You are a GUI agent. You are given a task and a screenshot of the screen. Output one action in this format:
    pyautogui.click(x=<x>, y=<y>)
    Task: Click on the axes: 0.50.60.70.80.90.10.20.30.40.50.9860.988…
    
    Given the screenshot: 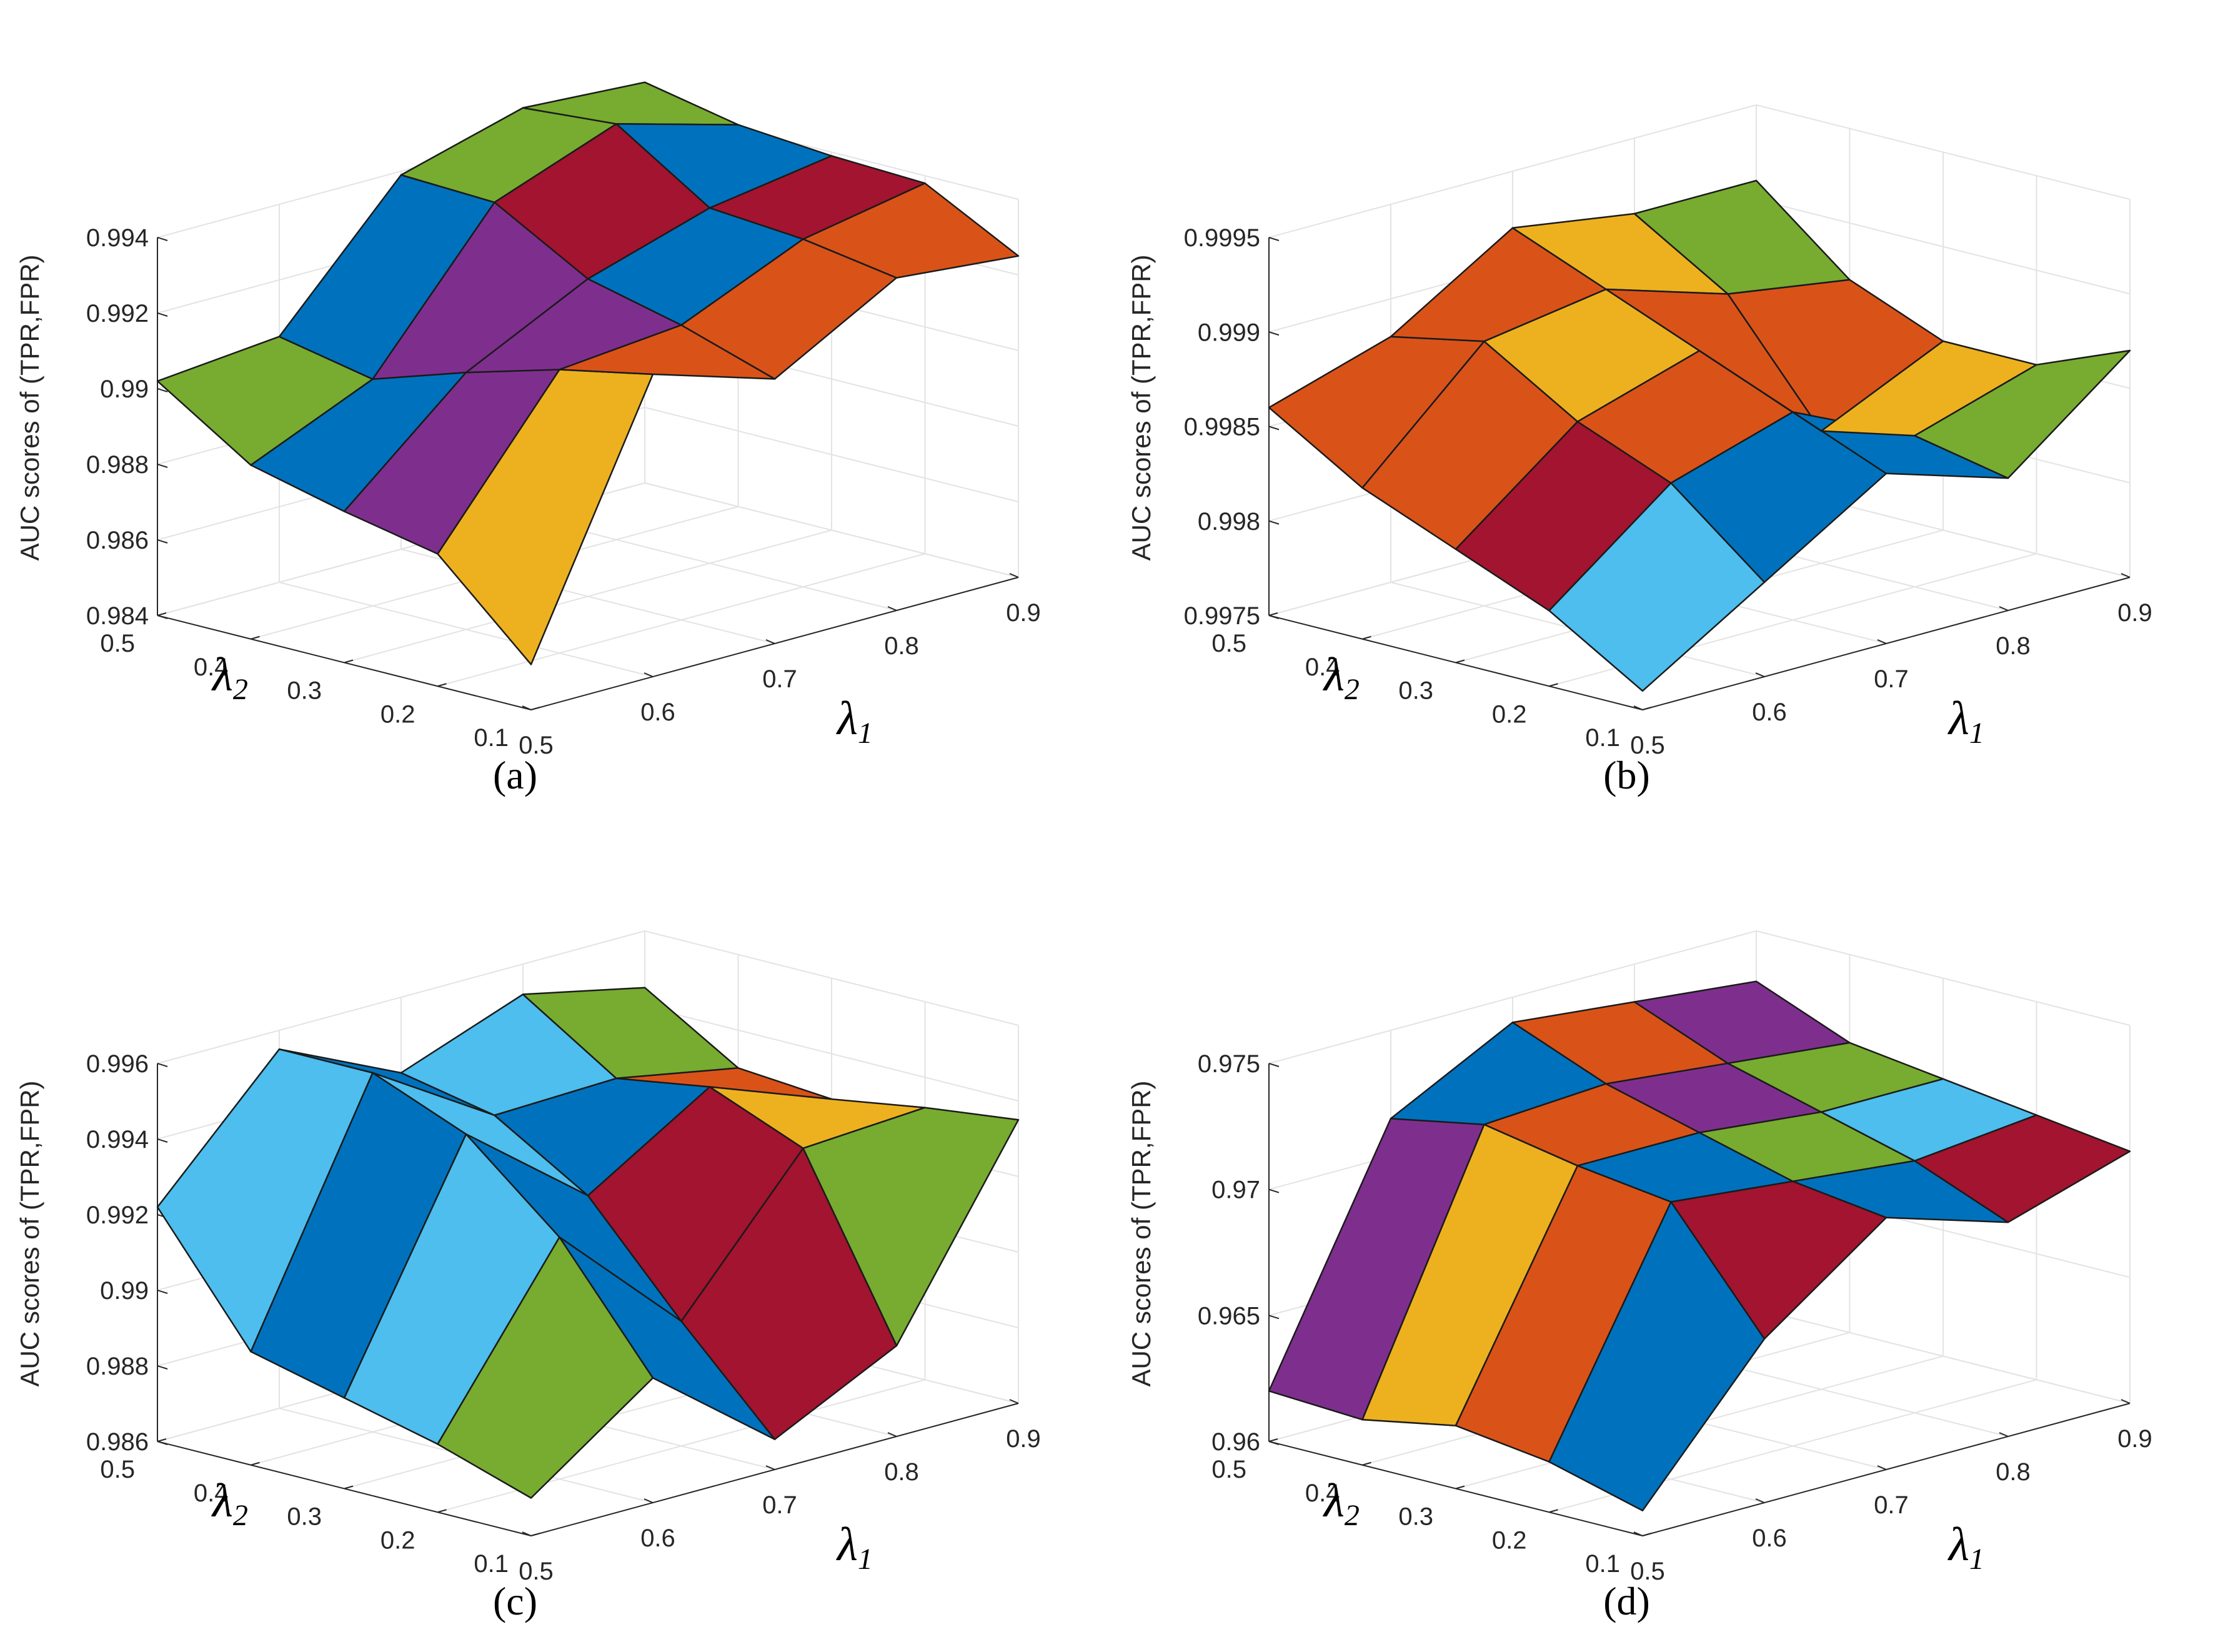 What is the action you would take?
    pyautogui.click(x=563, y=1317)
    